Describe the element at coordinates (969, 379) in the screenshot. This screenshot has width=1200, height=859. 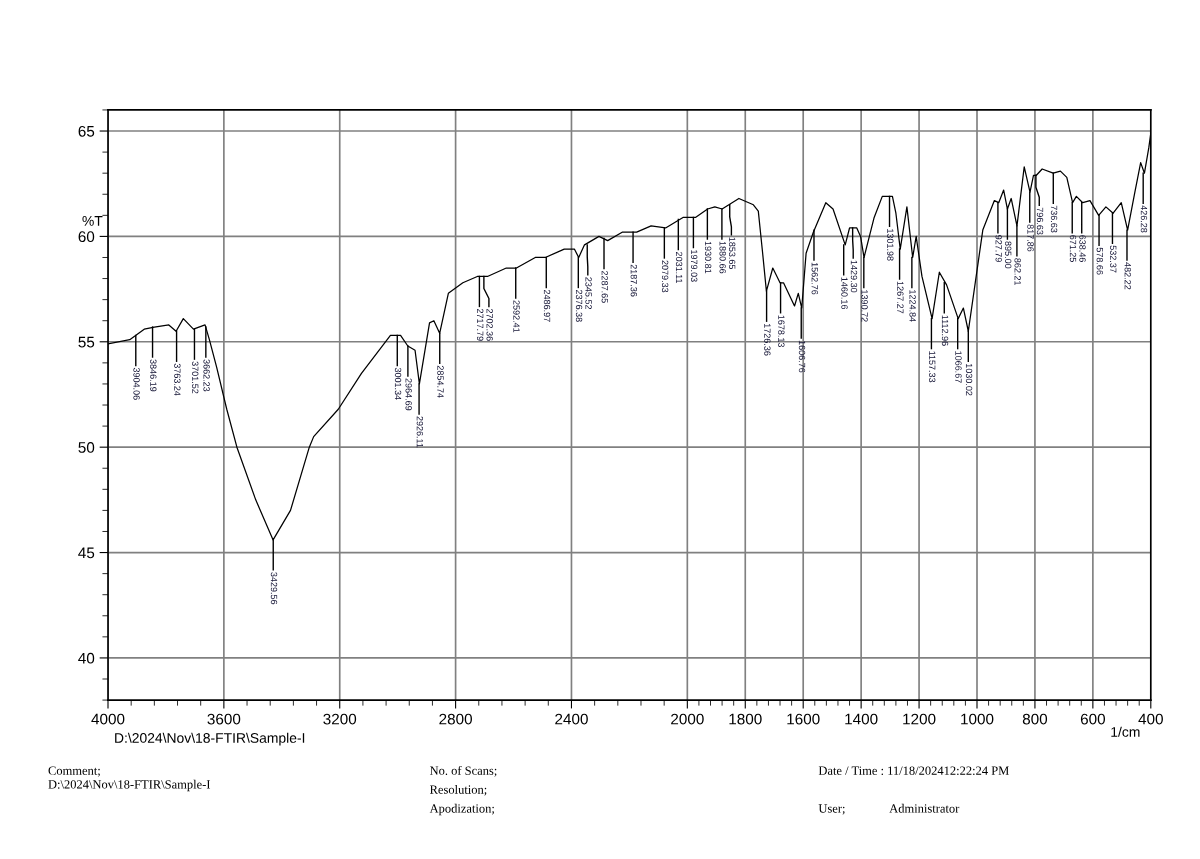
I see `annotation: 1030.02` at that location.